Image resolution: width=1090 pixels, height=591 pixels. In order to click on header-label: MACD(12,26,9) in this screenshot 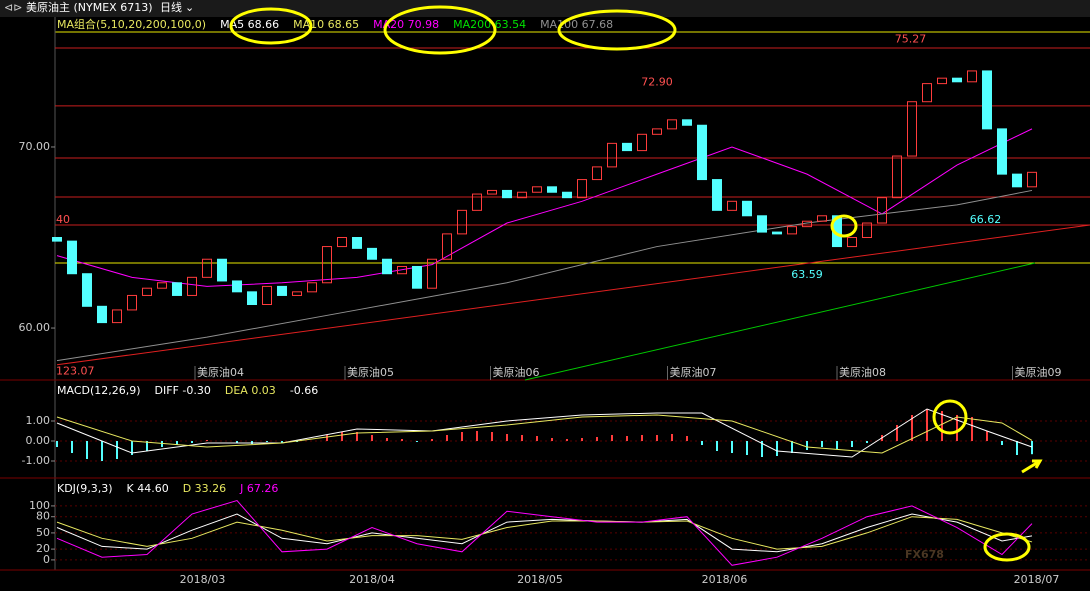, I will do `click(99, 390)`.